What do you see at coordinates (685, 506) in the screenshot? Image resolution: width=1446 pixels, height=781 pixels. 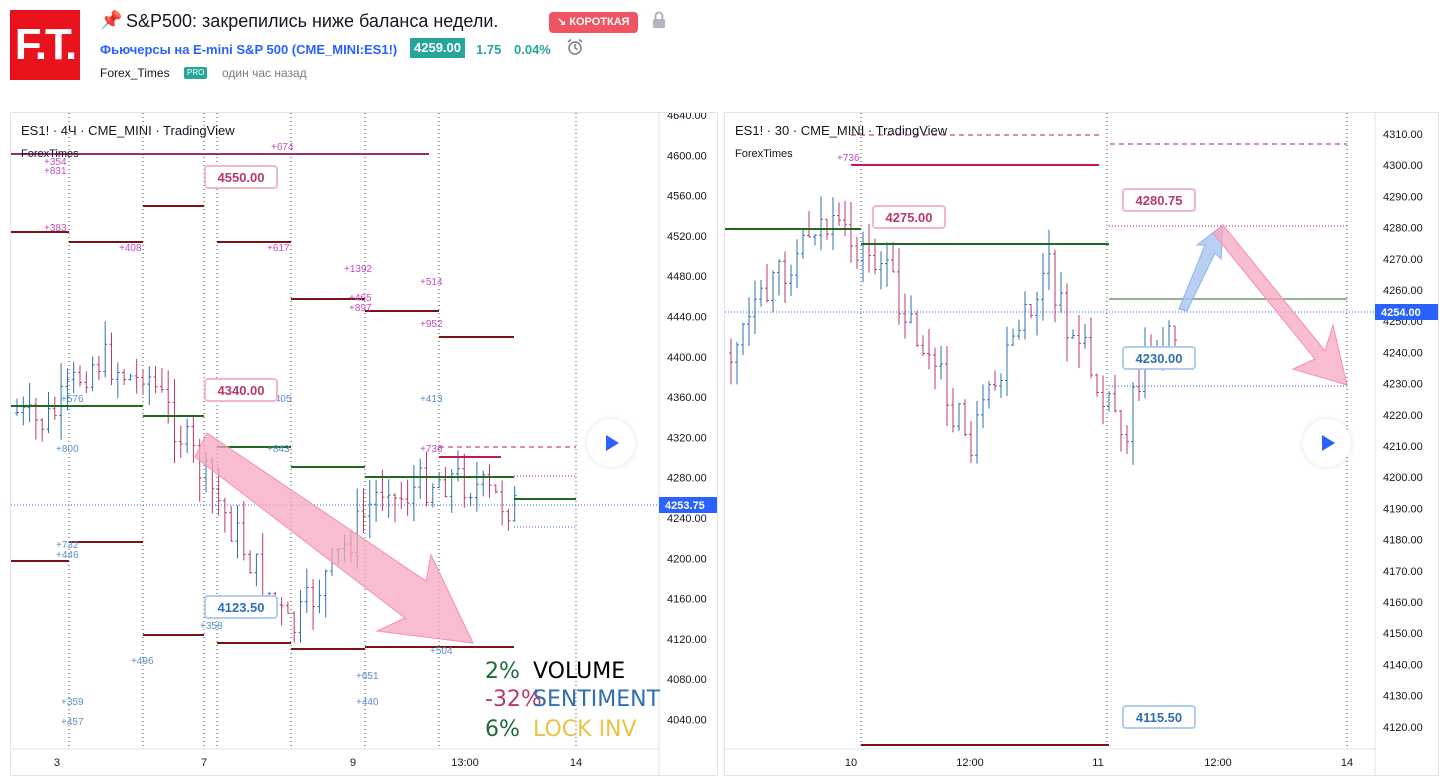 I see `last-price-label: 4253.75` at bounding box center [685, 506].